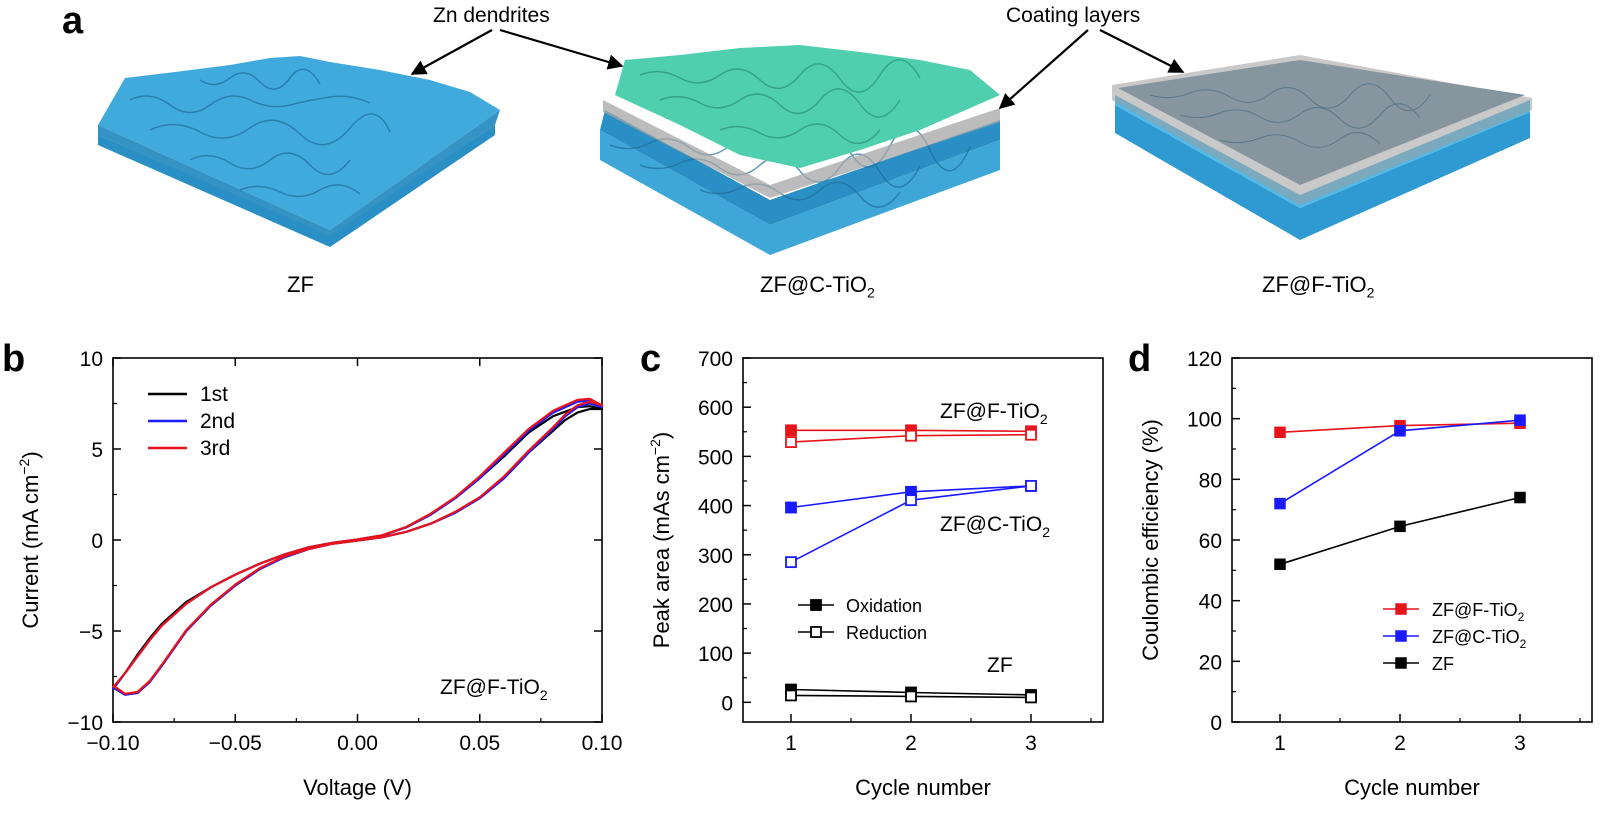  Describe the element at coordinates (91, 359) in the screenshot. I see `chart-b-y-tick-label: 10` at that location.